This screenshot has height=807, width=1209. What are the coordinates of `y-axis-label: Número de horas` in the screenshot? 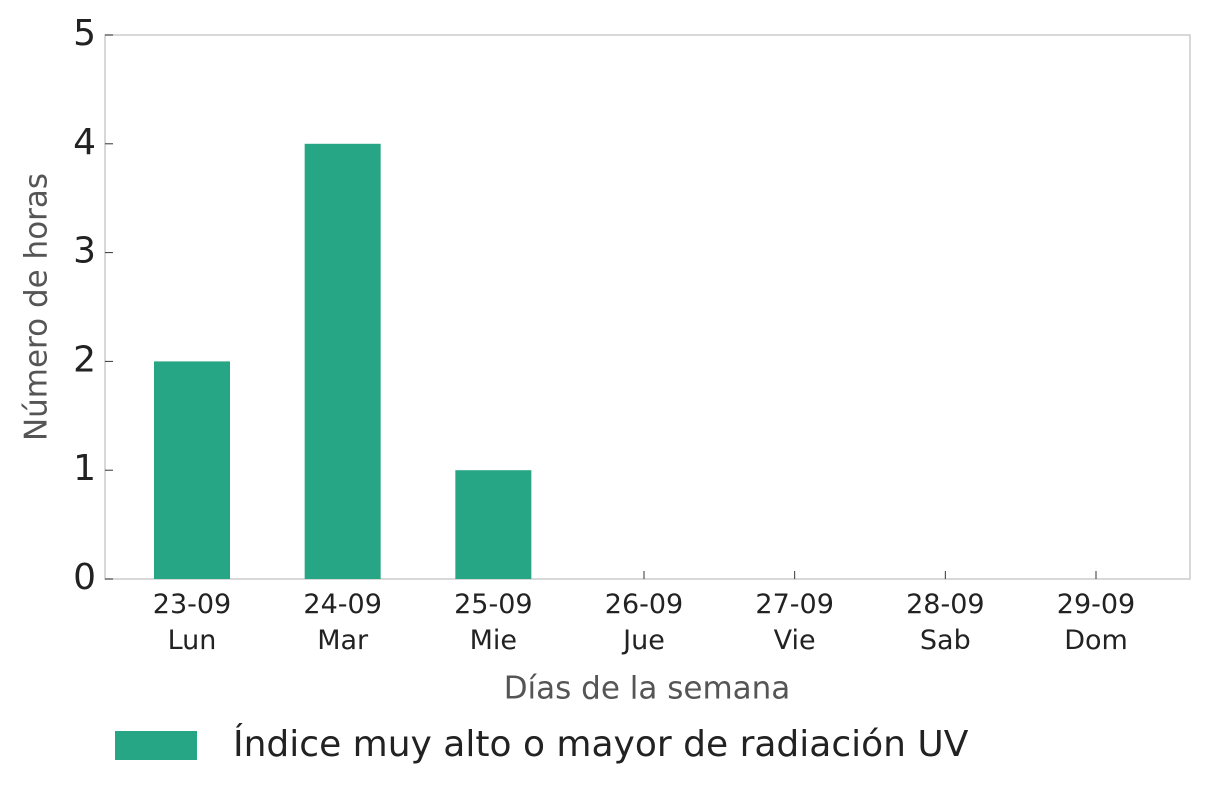 It's located at (37, 307).